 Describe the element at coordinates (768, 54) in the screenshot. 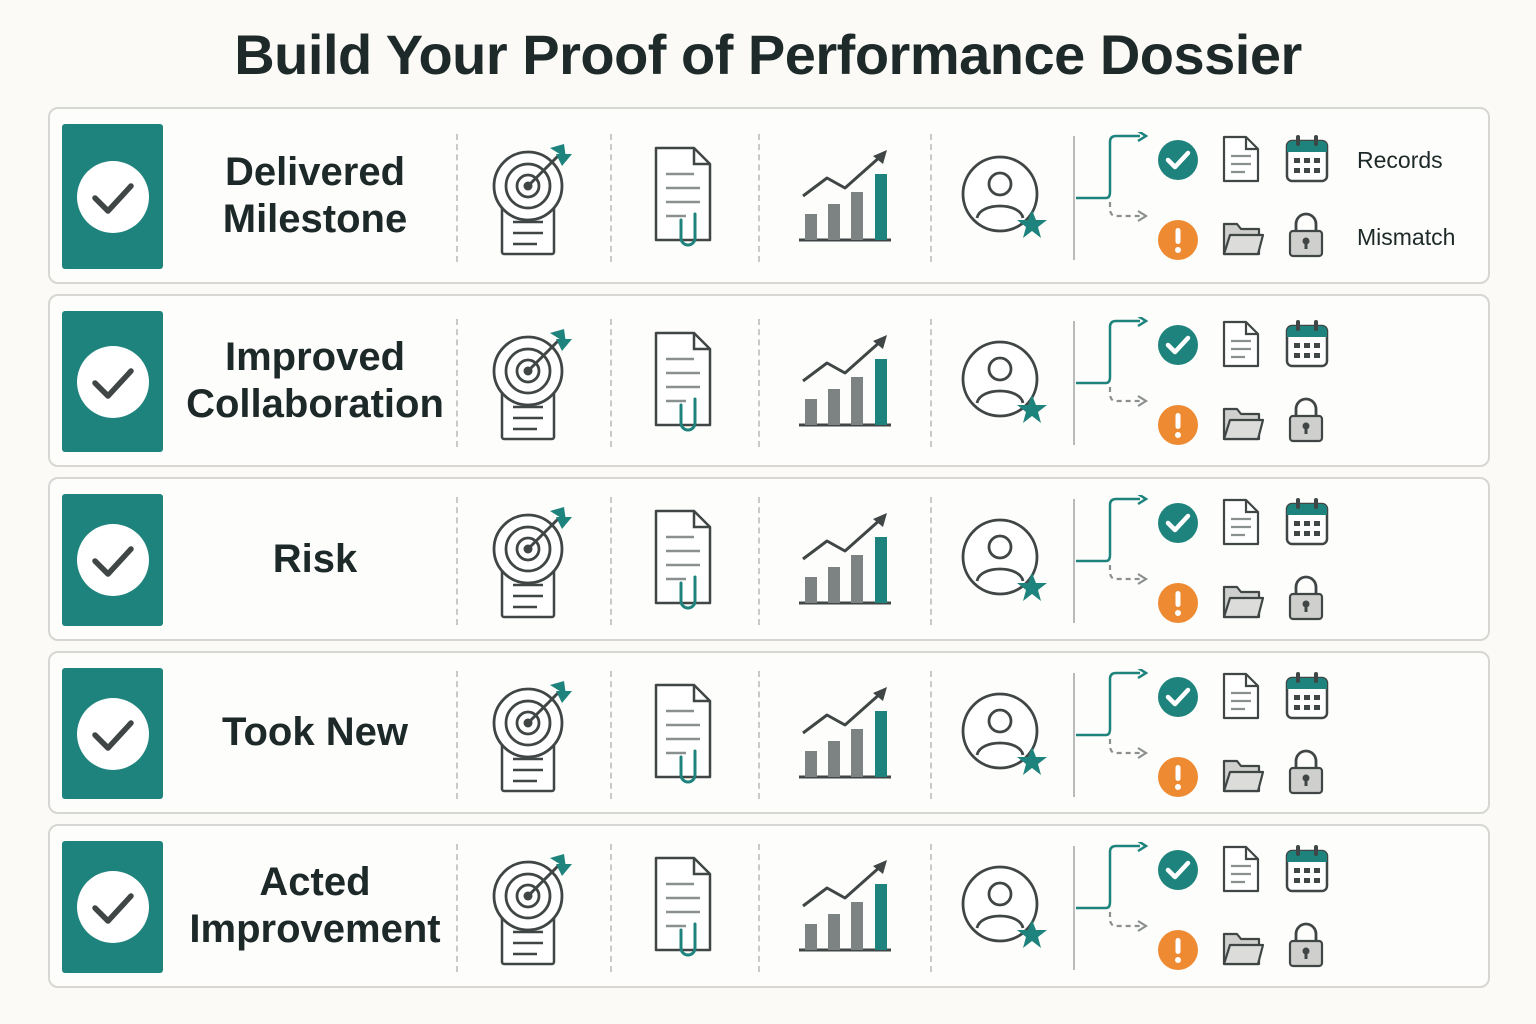

I see `page-title: Build Your Proof of Performance Dossier` at that location.